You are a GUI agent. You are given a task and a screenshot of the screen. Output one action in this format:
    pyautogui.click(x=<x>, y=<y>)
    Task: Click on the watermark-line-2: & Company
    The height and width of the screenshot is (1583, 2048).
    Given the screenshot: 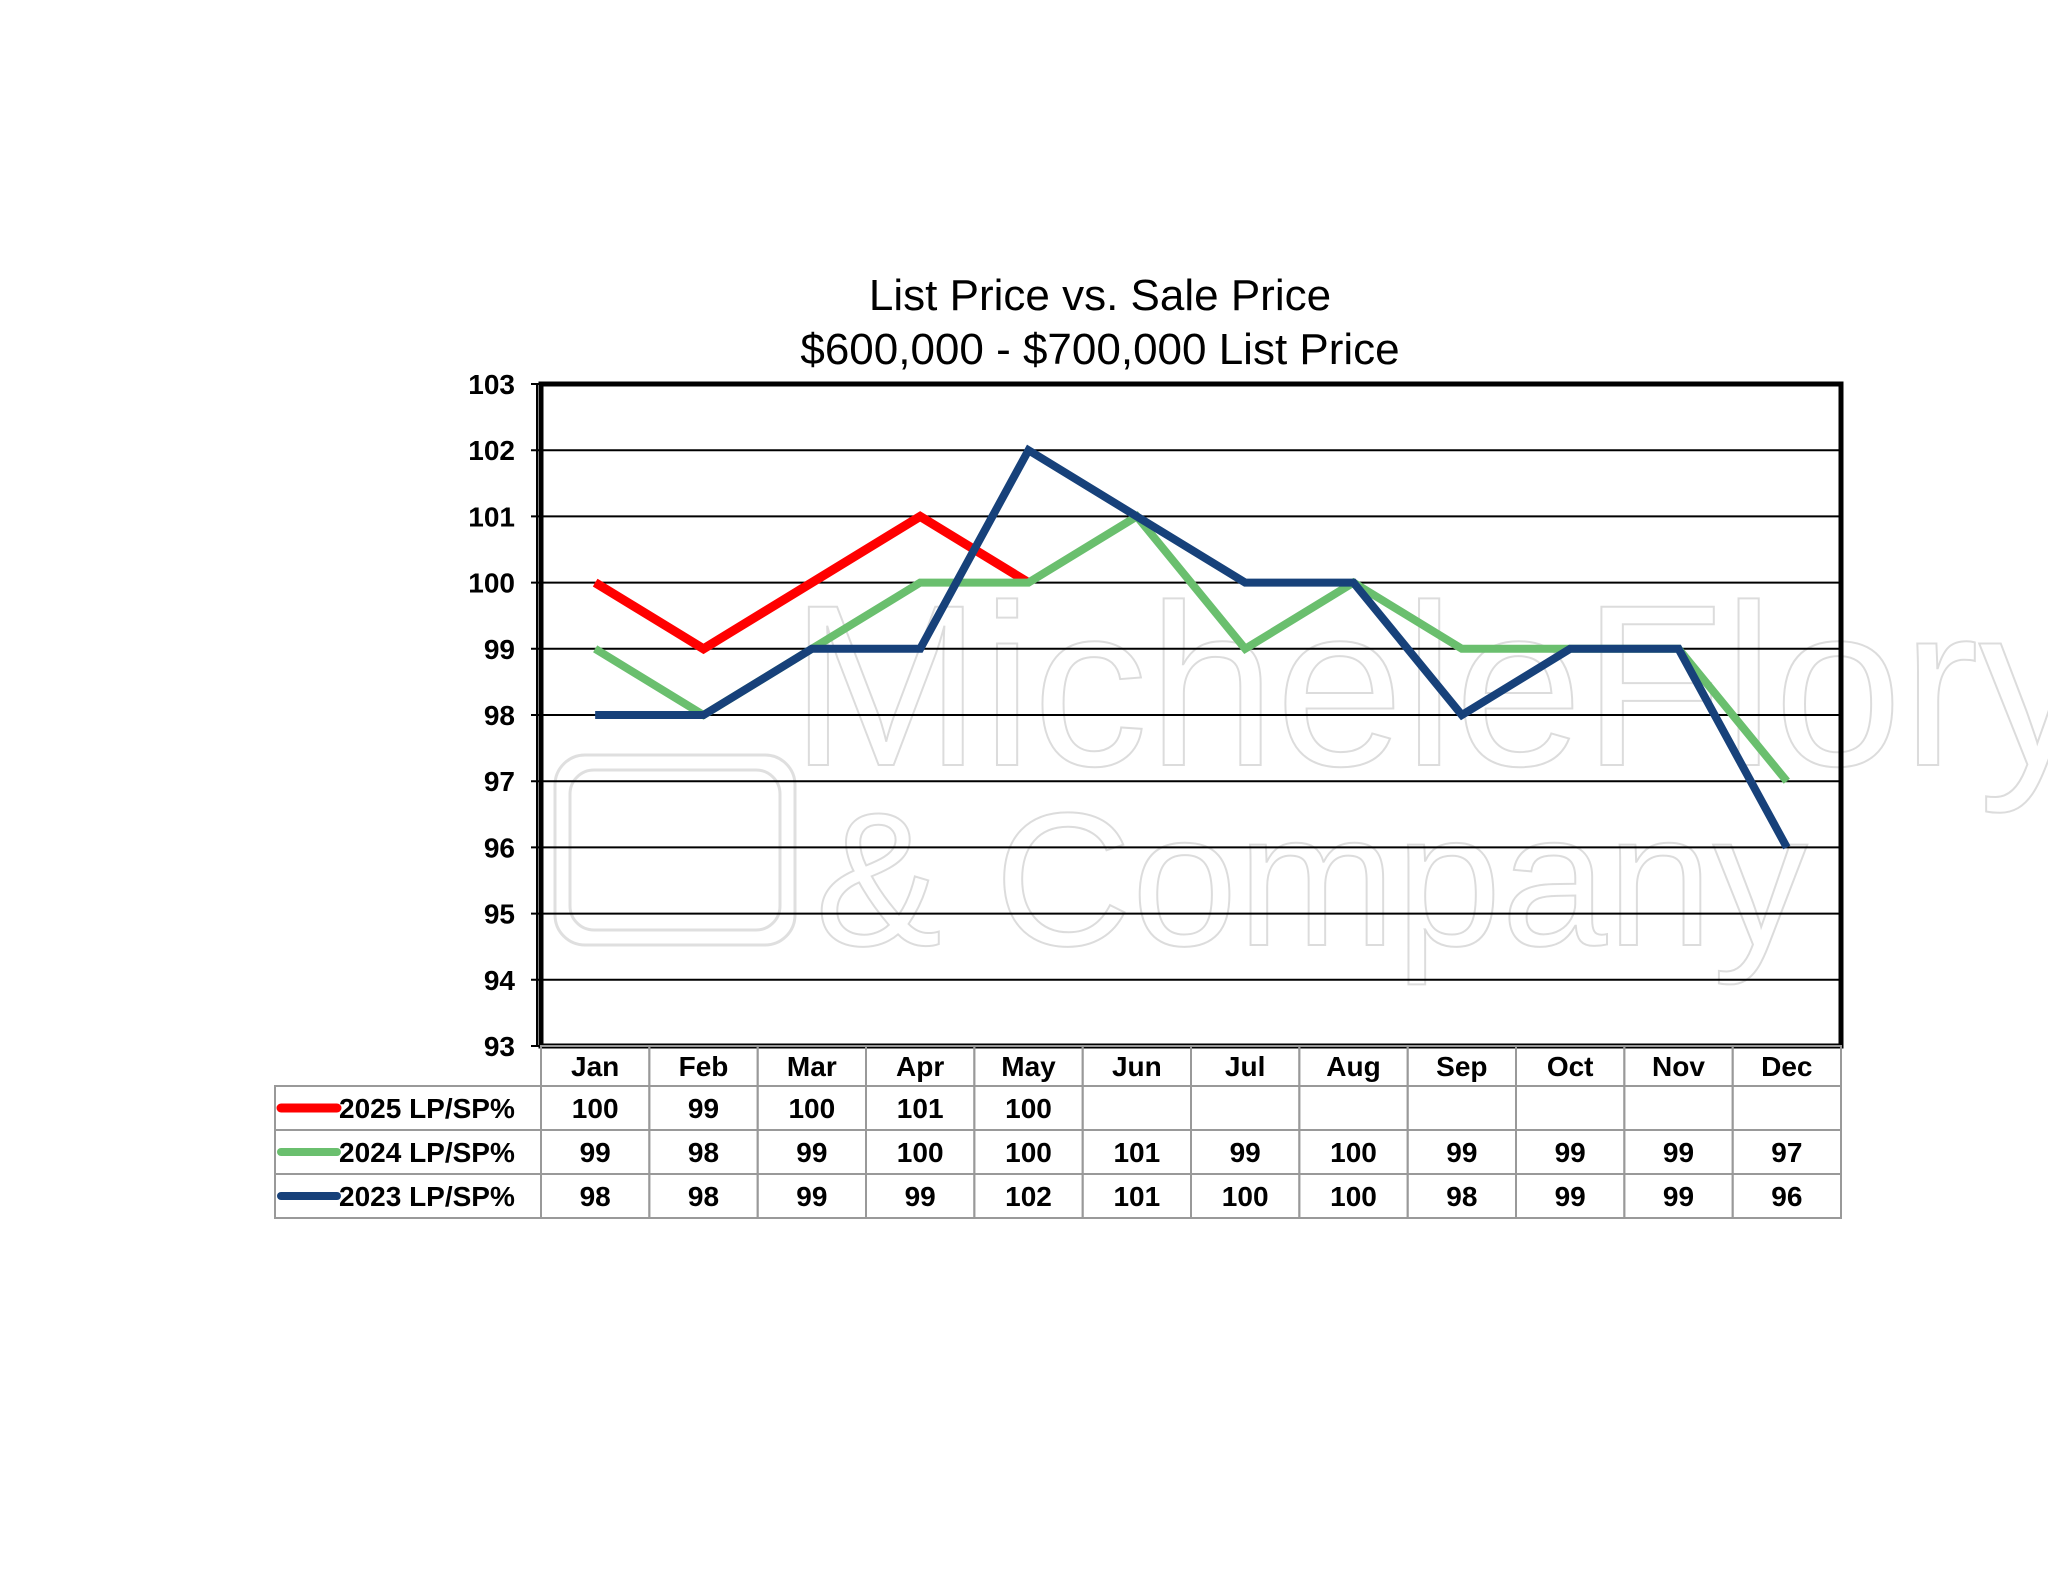 What is the action you would take?
    pyautogui.click(x=1311, y=880)
    